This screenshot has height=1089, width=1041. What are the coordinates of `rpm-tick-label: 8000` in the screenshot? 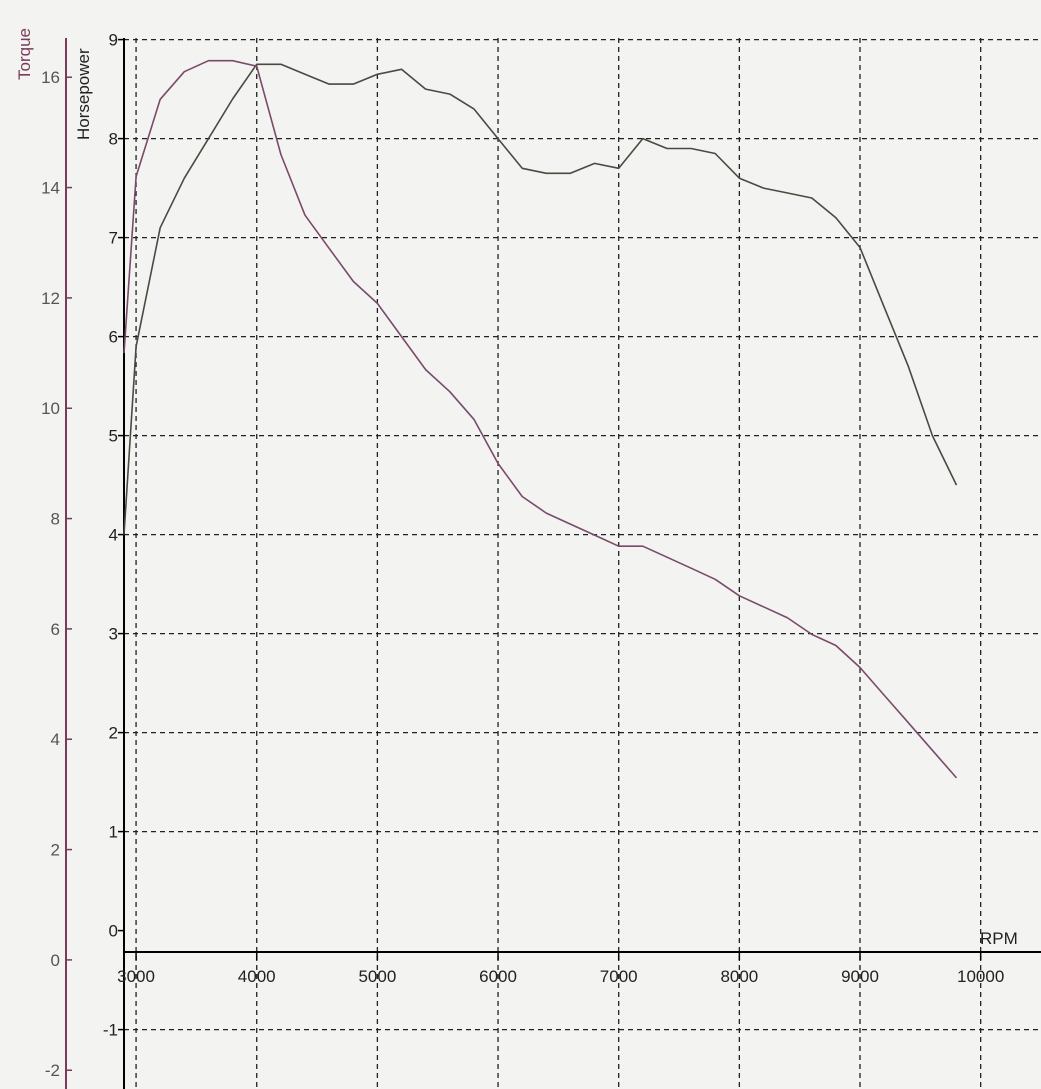 It's located at (739, 976).